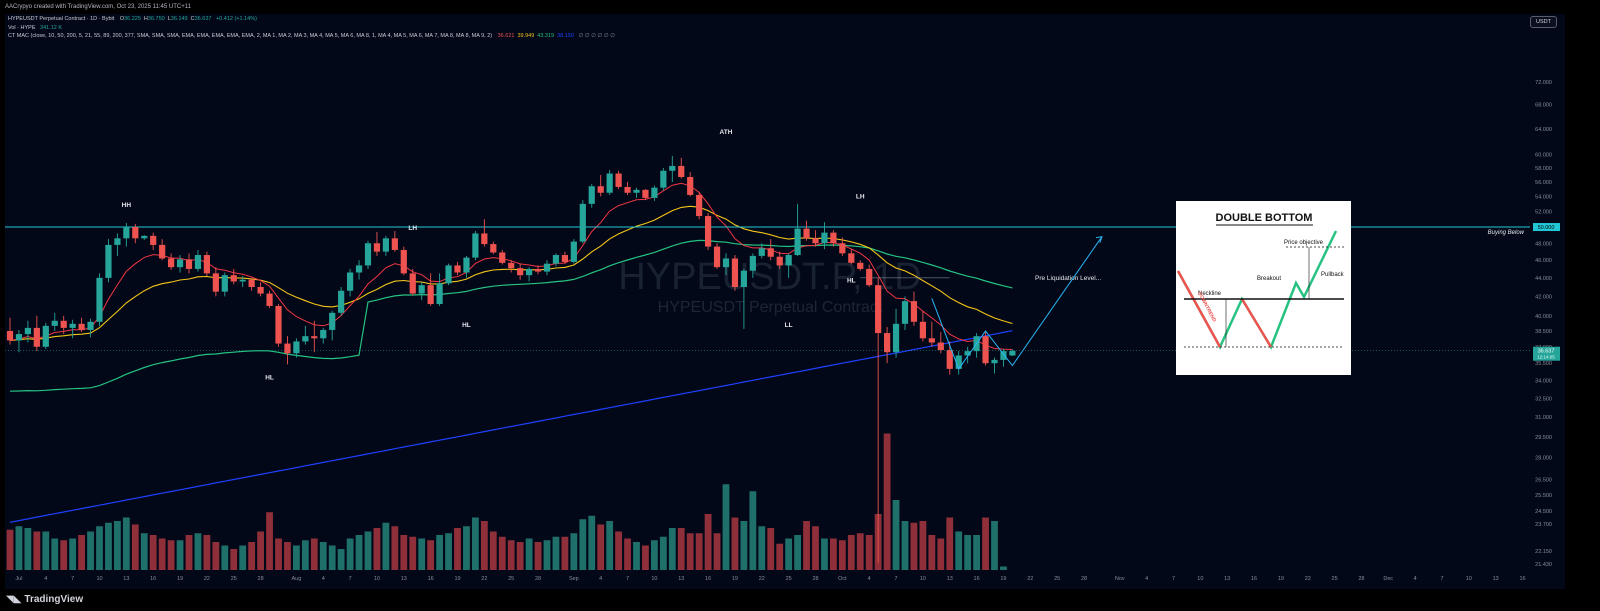  Describe the element at coordinates (1269, 279) in the screenshot. I see `breakout-label: Breakout` at that location.